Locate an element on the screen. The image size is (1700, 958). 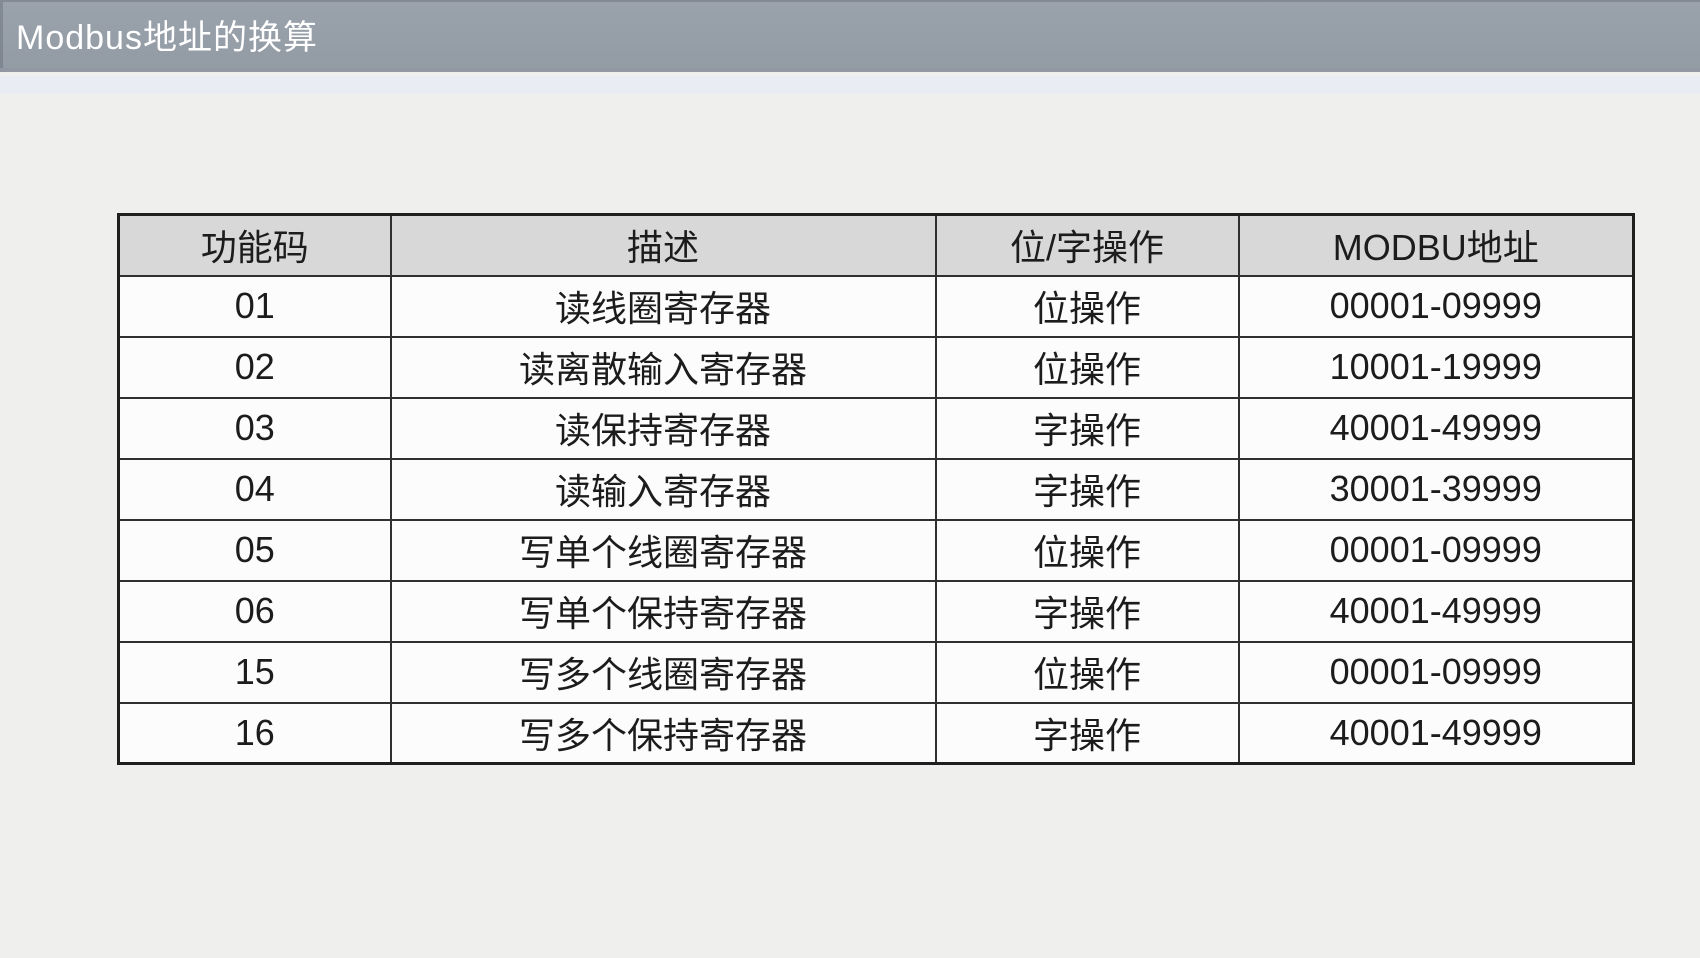
cell-function-code: 16 is located at coordinates (254, 733).